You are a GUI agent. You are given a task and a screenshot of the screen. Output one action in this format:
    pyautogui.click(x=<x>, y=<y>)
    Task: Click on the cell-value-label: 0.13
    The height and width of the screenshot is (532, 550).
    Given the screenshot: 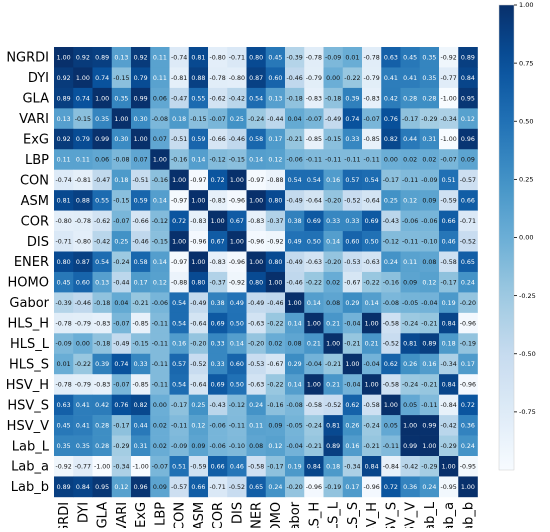 What is the action you would take?
    pyautogui.click(x=275, y=98)
    